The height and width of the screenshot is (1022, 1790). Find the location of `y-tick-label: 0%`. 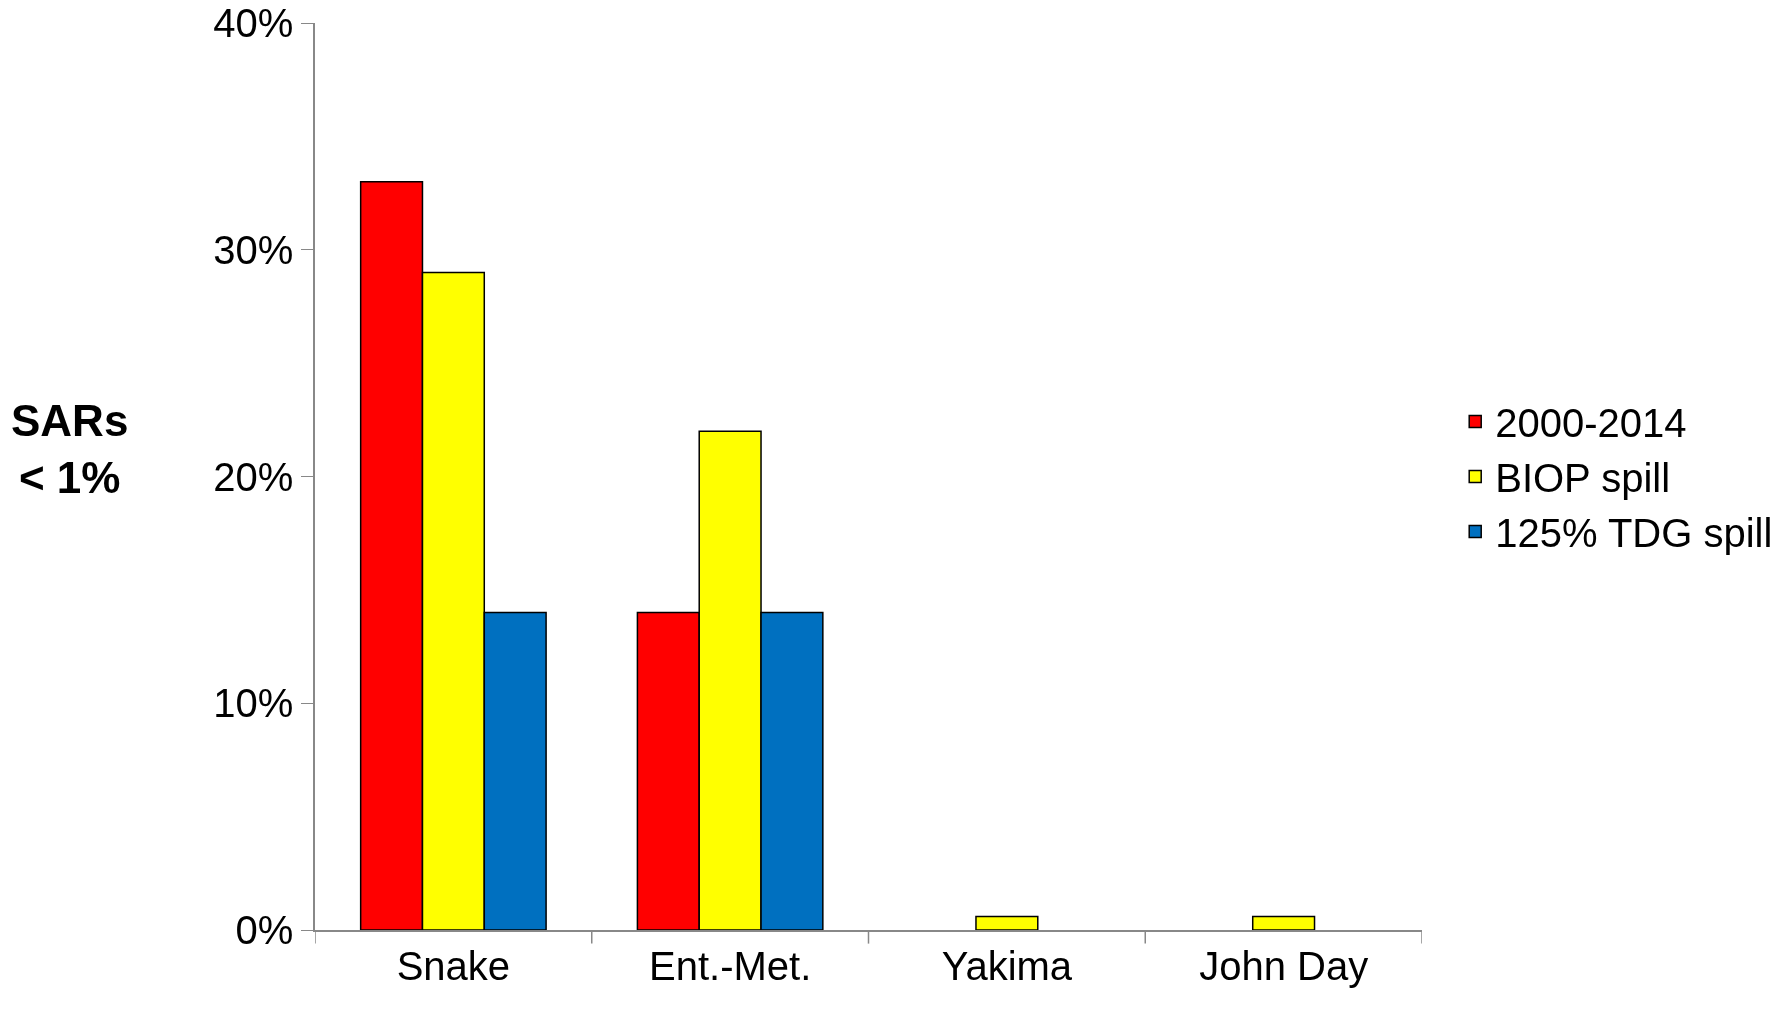

y-tick-label: 0% is located at coordinates (264, 930).